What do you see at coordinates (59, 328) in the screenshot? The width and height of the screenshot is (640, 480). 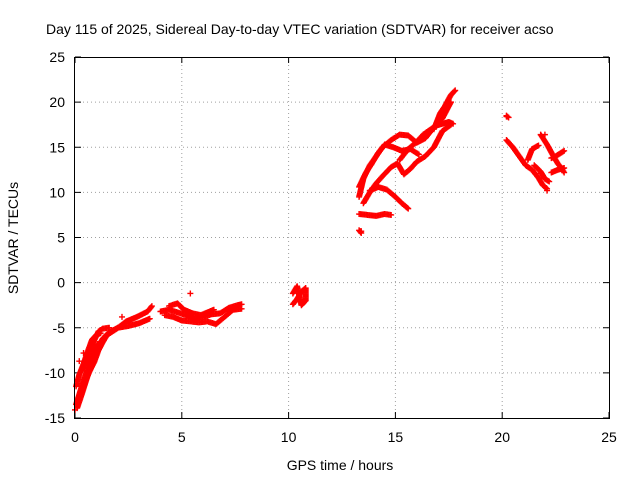 I see `y-tick-label: -5` at bounding box center [59, 328].